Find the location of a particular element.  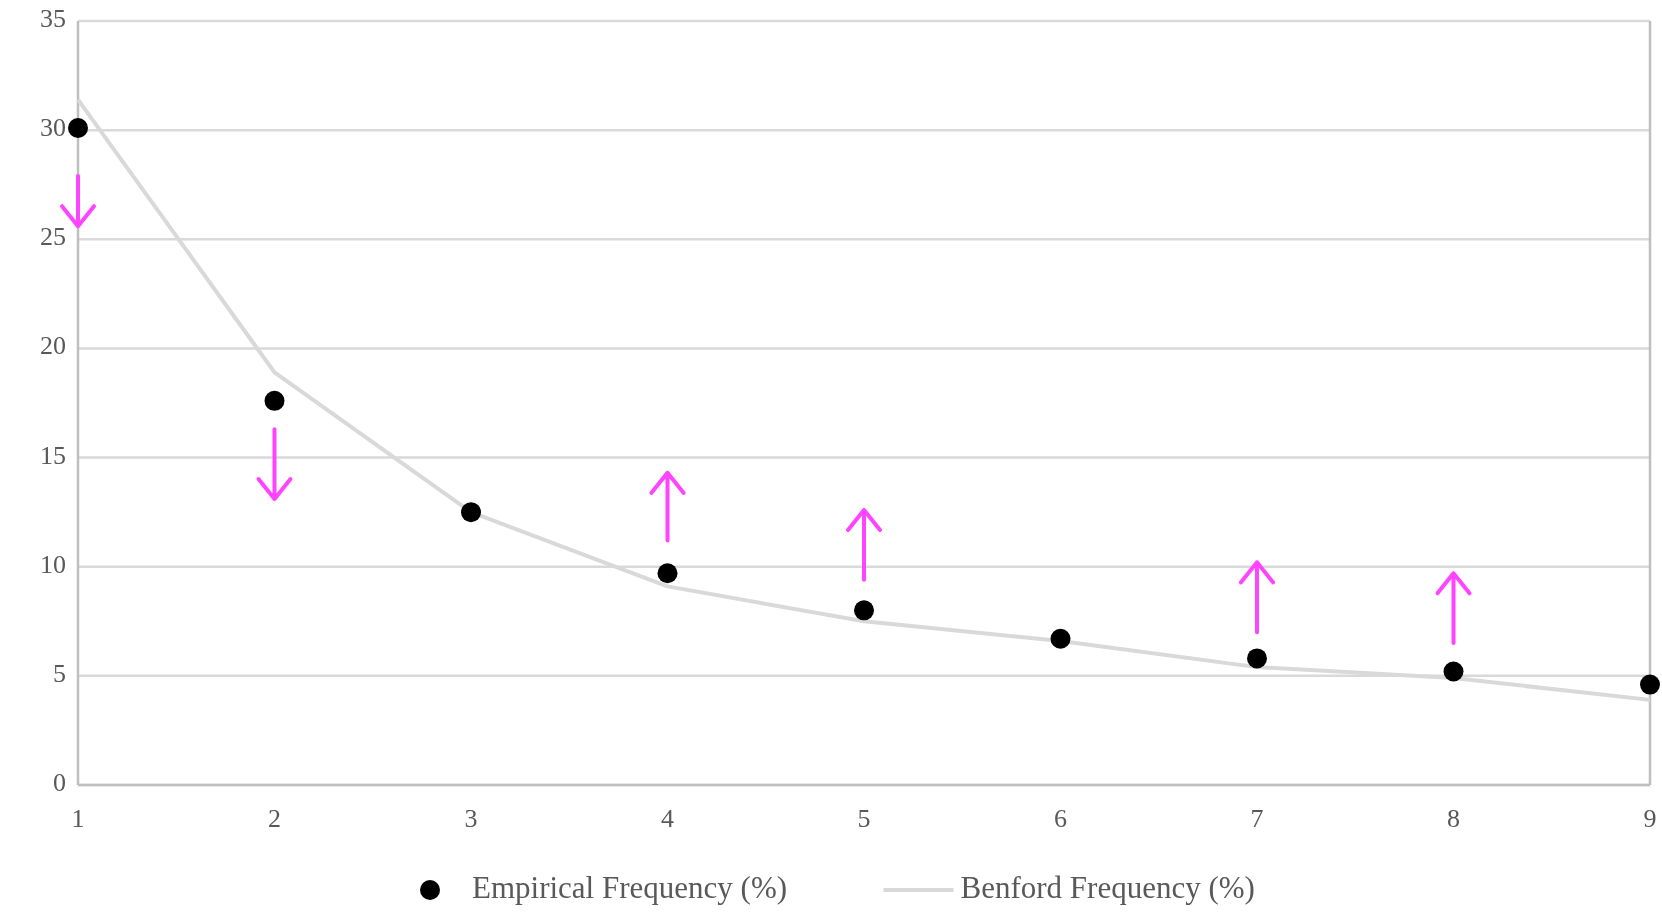

x-tick-label: 2 is located at coordinates (274, 818).